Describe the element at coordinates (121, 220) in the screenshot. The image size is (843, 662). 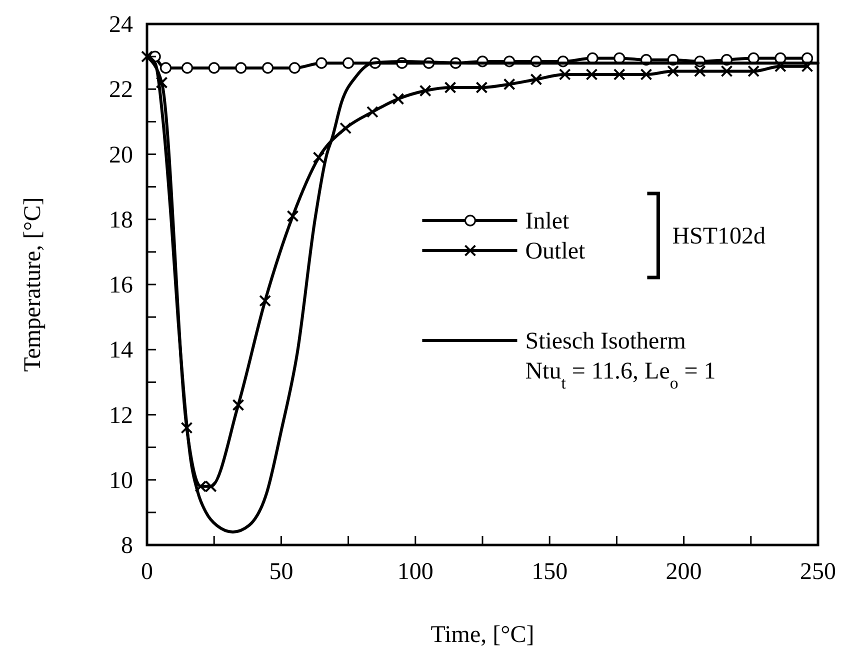
I see `y-tick-label: 18` at that location.